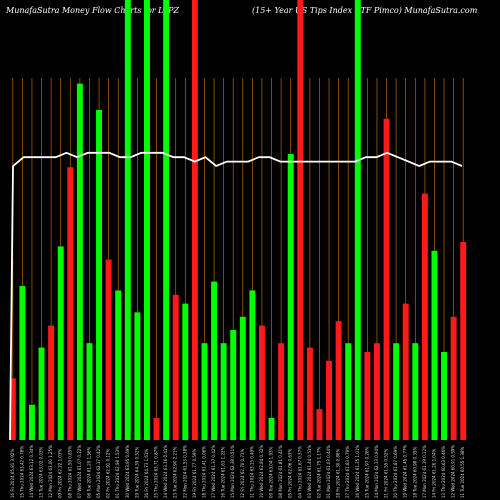  Describe the element at coordinates (136, 472) in the screenshot. I see `x-tick-label: 29 Tue 2024 64.39 0.52%` at that location.